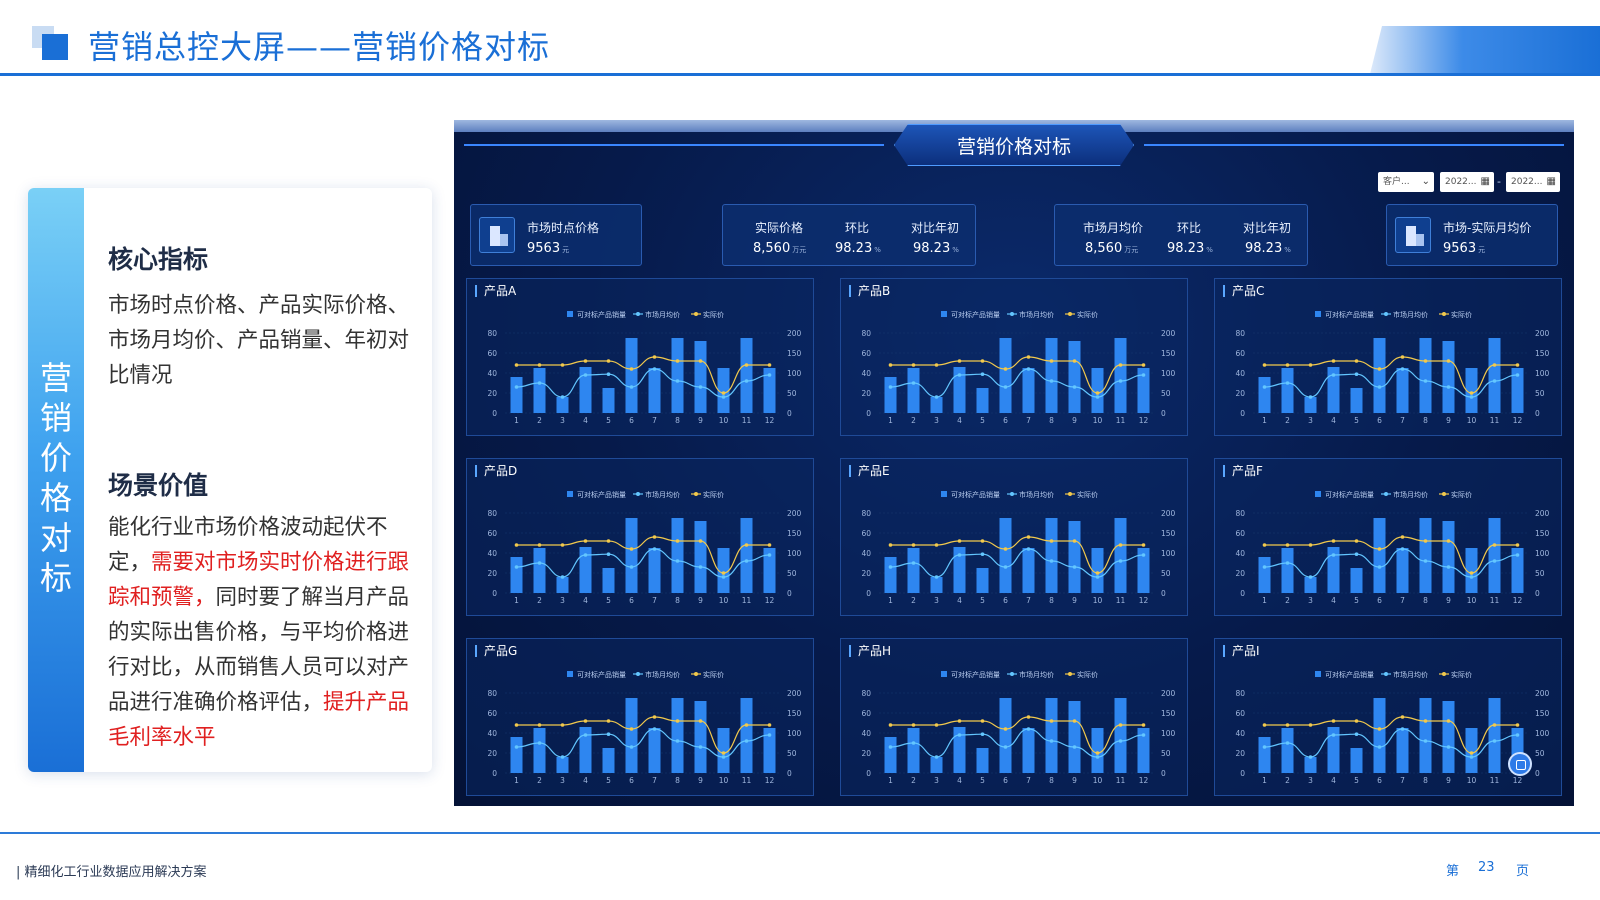  I want to click on x-tick-label: 11, so click(1495, 780).